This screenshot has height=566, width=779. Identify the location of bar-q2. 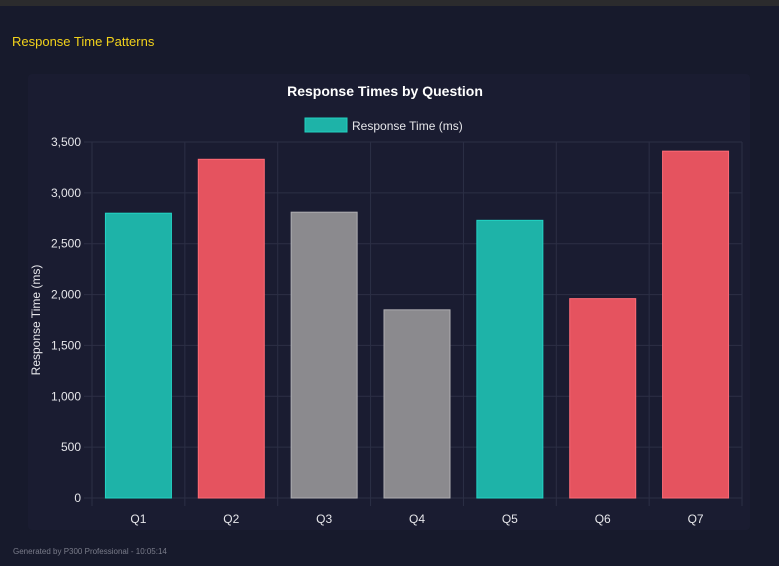
(231, 328).